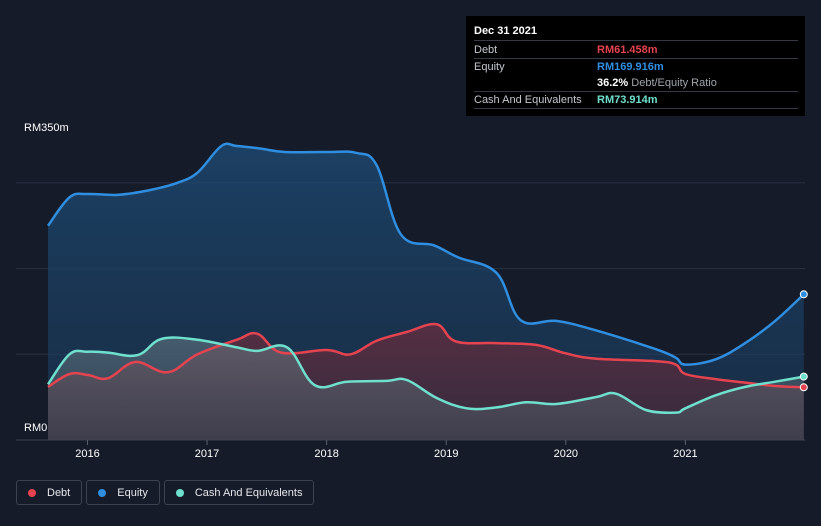  I want to click on cash-and-equivalents-end-marker, so click(803, 376).